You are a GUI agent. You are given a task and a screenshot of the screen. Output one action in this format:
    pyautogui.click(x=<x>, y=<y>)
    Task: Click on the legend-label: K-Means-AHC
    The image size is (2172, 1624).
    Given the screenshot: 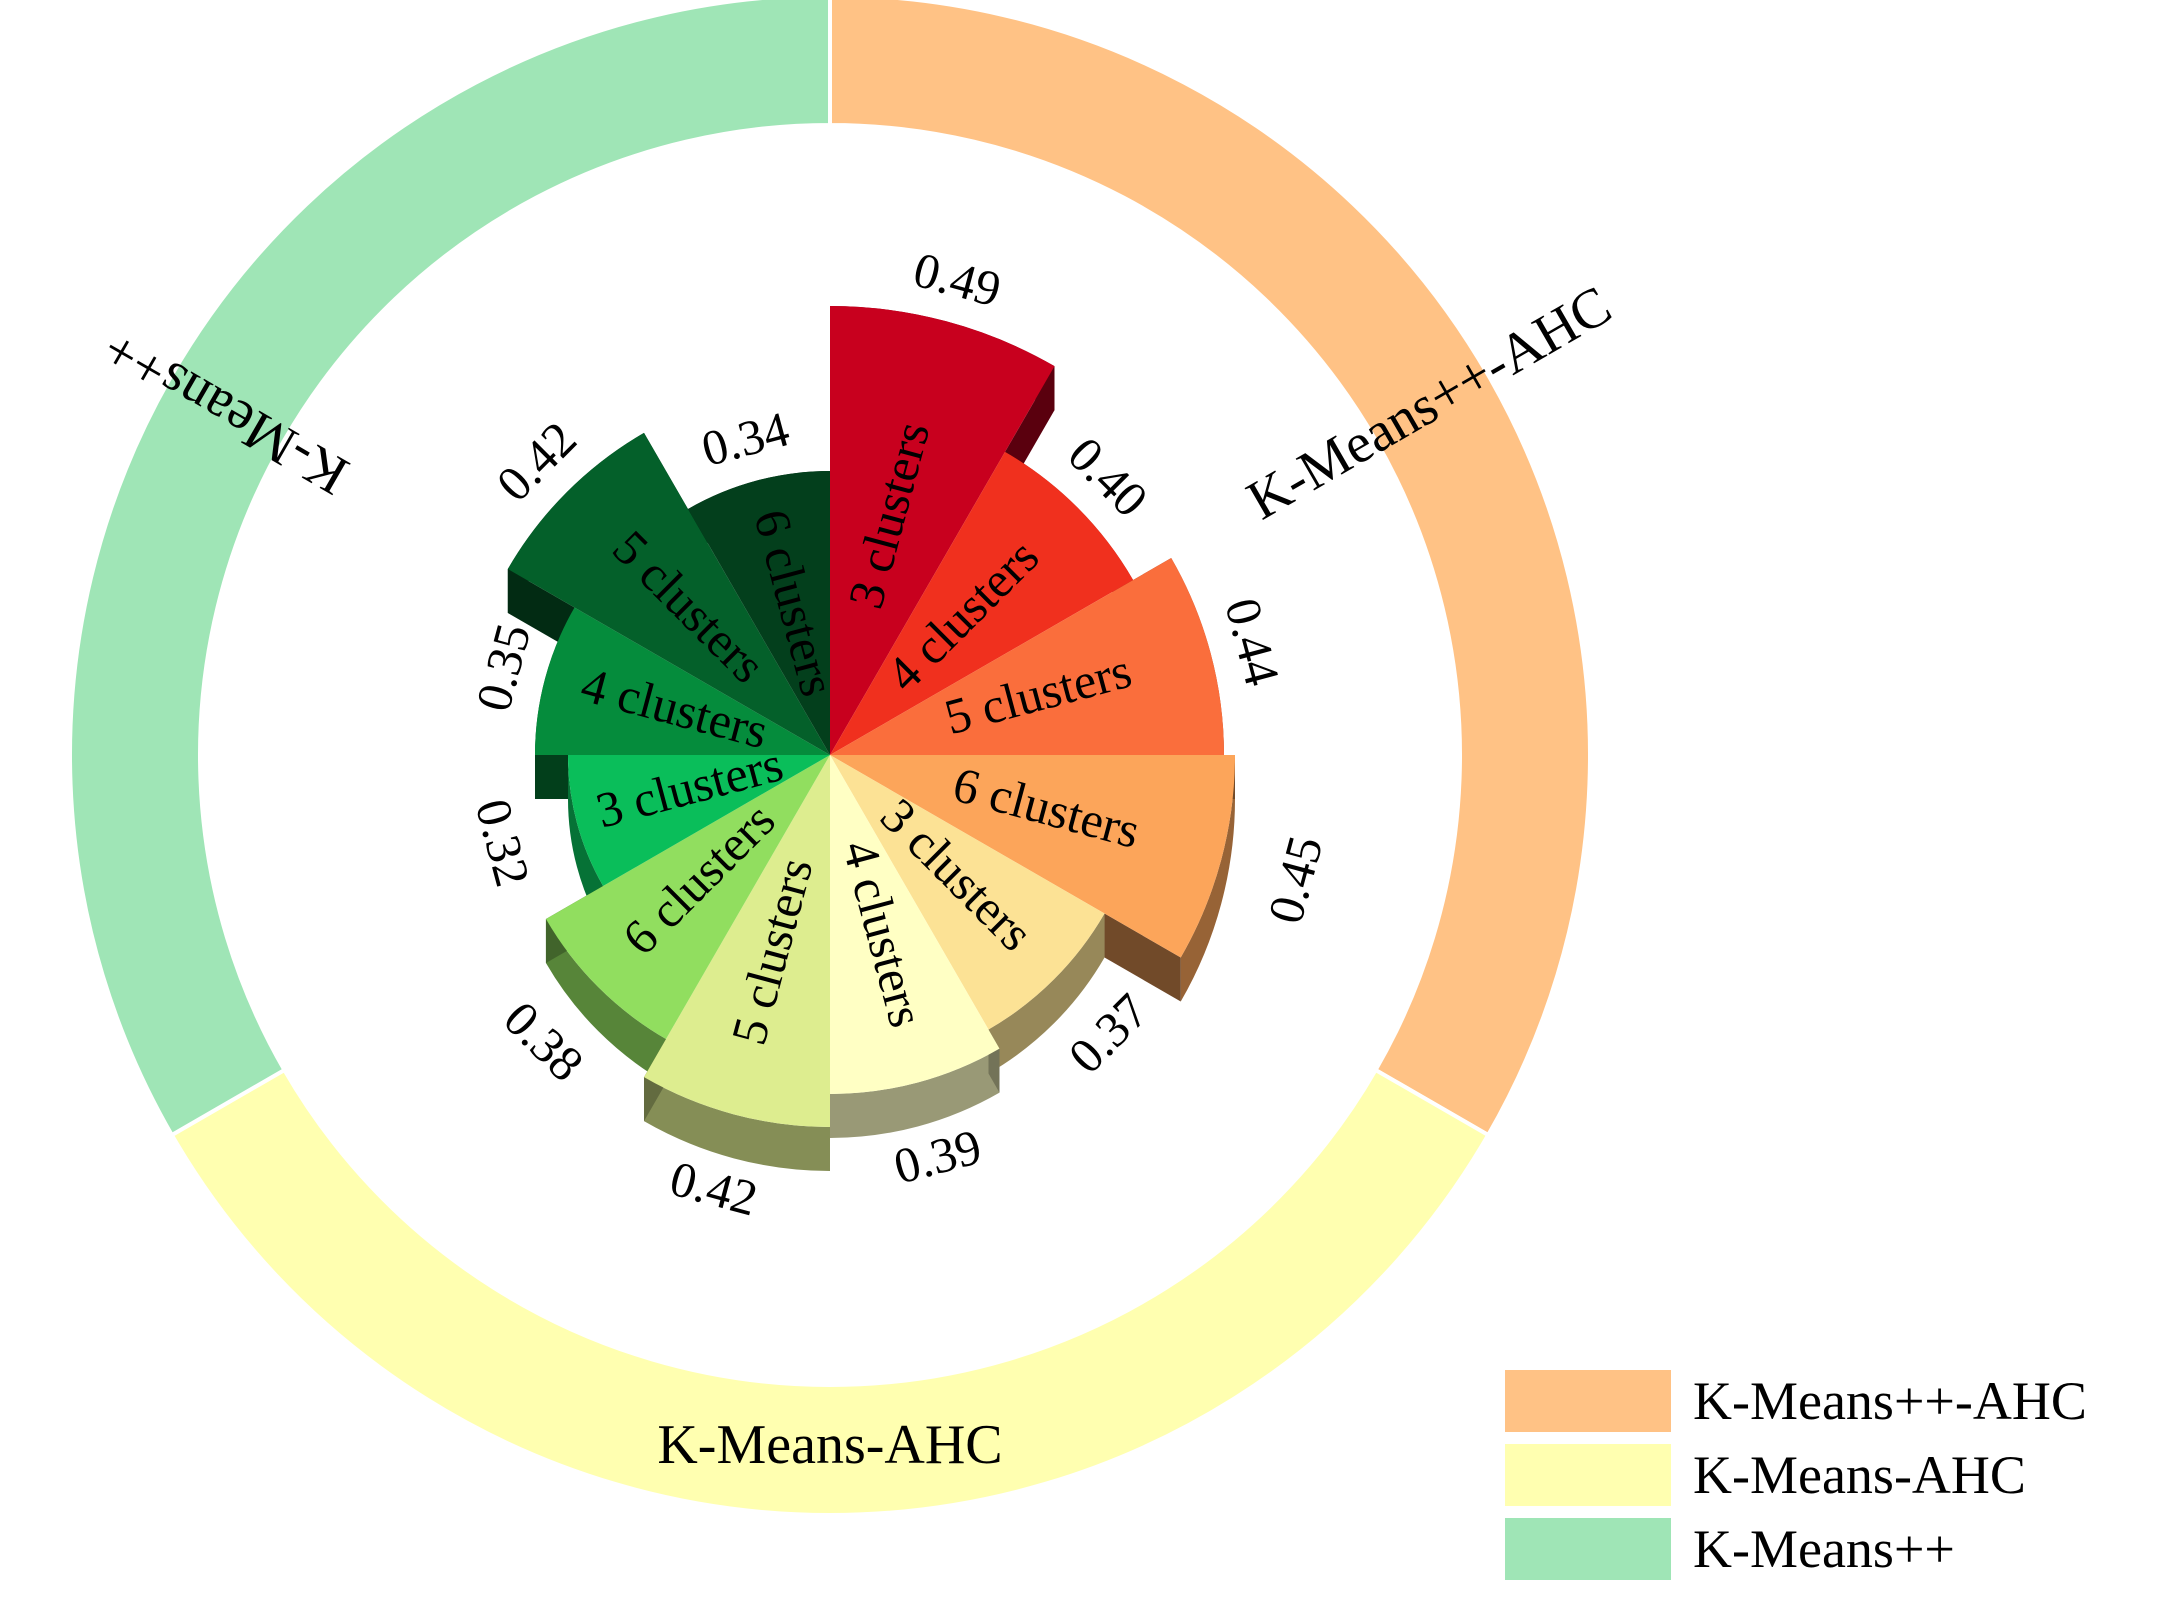 What is the action you would take?
    pyautogui.click(x=1859, y=1475)
    